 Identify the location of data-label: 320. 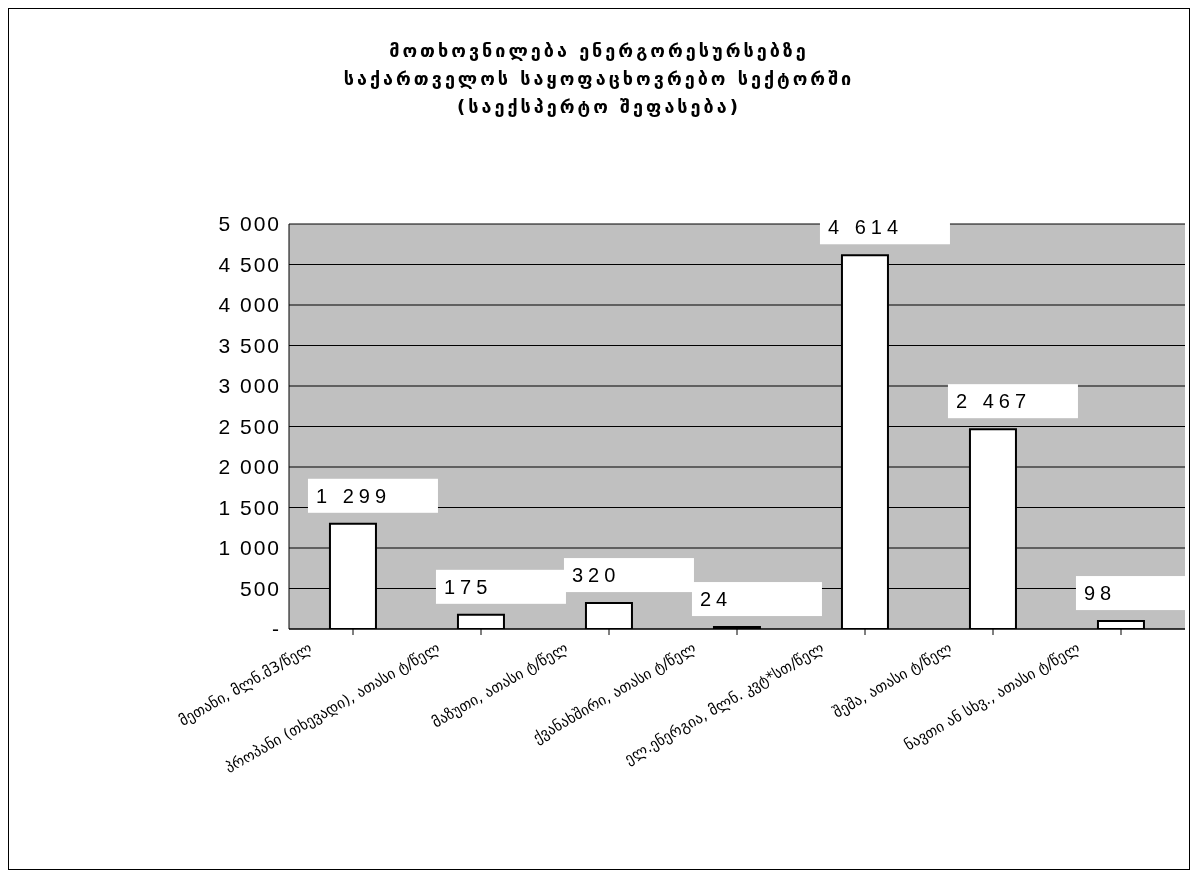
(596, 575).